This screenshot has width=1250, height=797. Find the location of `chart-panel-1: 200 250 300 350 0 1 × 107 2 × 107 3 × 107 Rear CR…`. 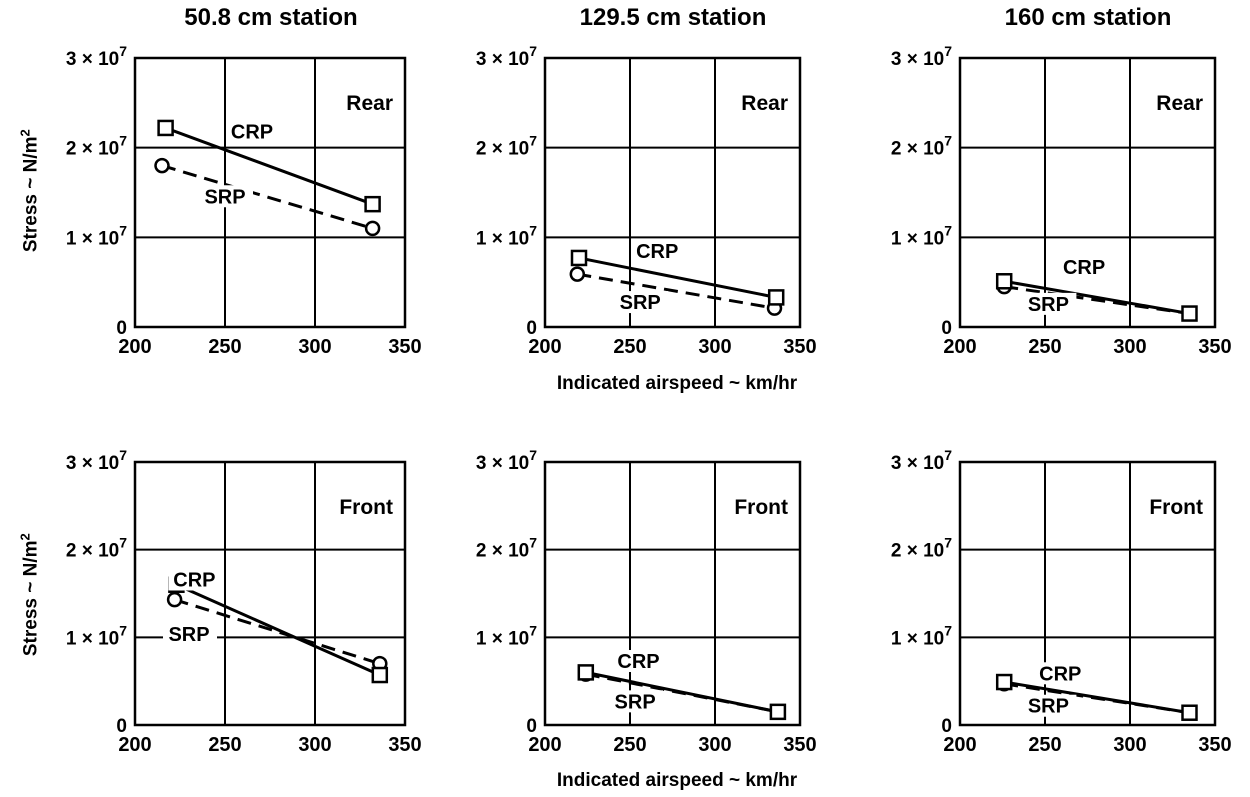

chart-panel-1: 200 250 300 350 0 1 × 107 2 × 107 3 × 107 Rear CR… is located at coordinates (244, 200).